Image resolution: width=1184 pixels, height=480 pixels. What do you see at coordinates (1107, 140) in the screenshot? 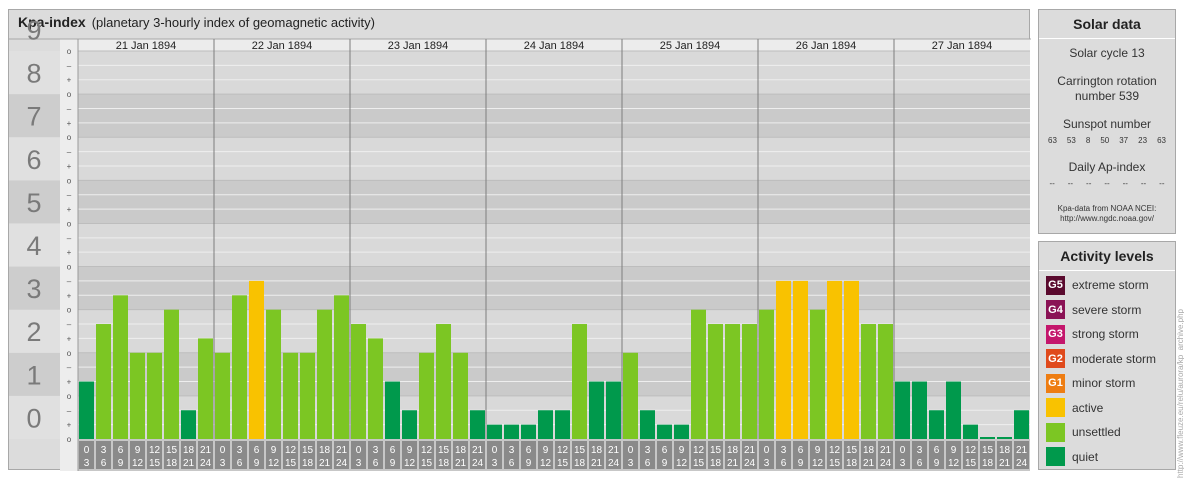
I see `sunspot-values: 63 53 8 50 37 23 63` at bounding box center [1107, 140].